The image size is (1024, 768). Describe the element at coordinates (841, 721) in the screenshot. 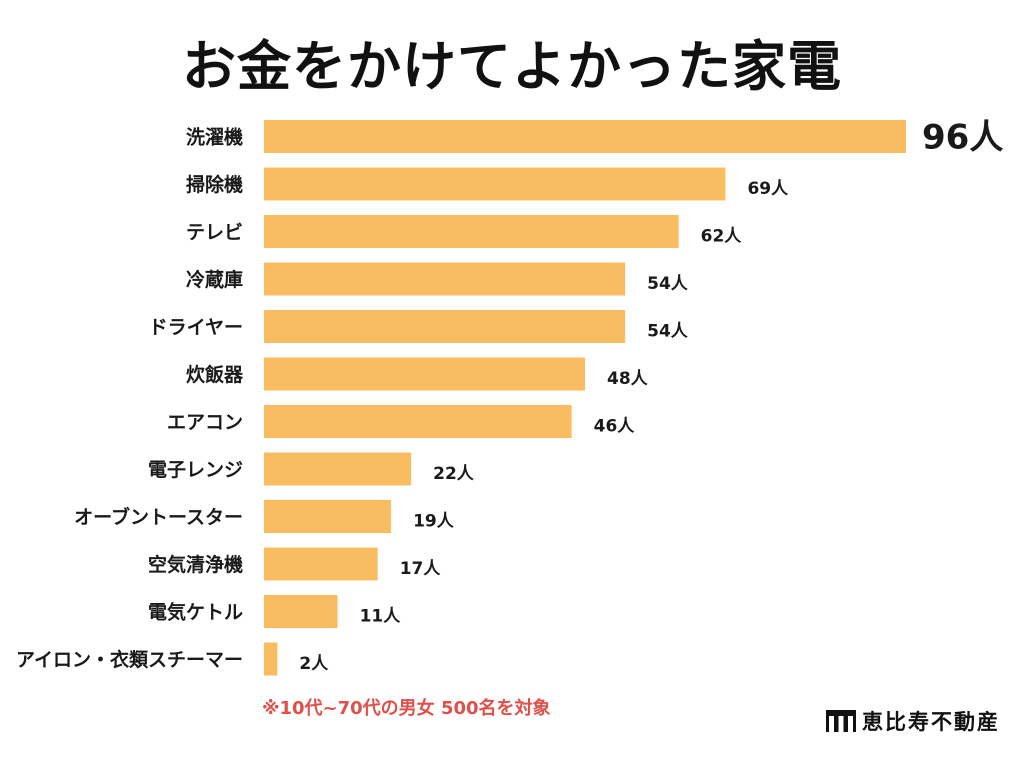

I see `building-columns-icon` at that location.